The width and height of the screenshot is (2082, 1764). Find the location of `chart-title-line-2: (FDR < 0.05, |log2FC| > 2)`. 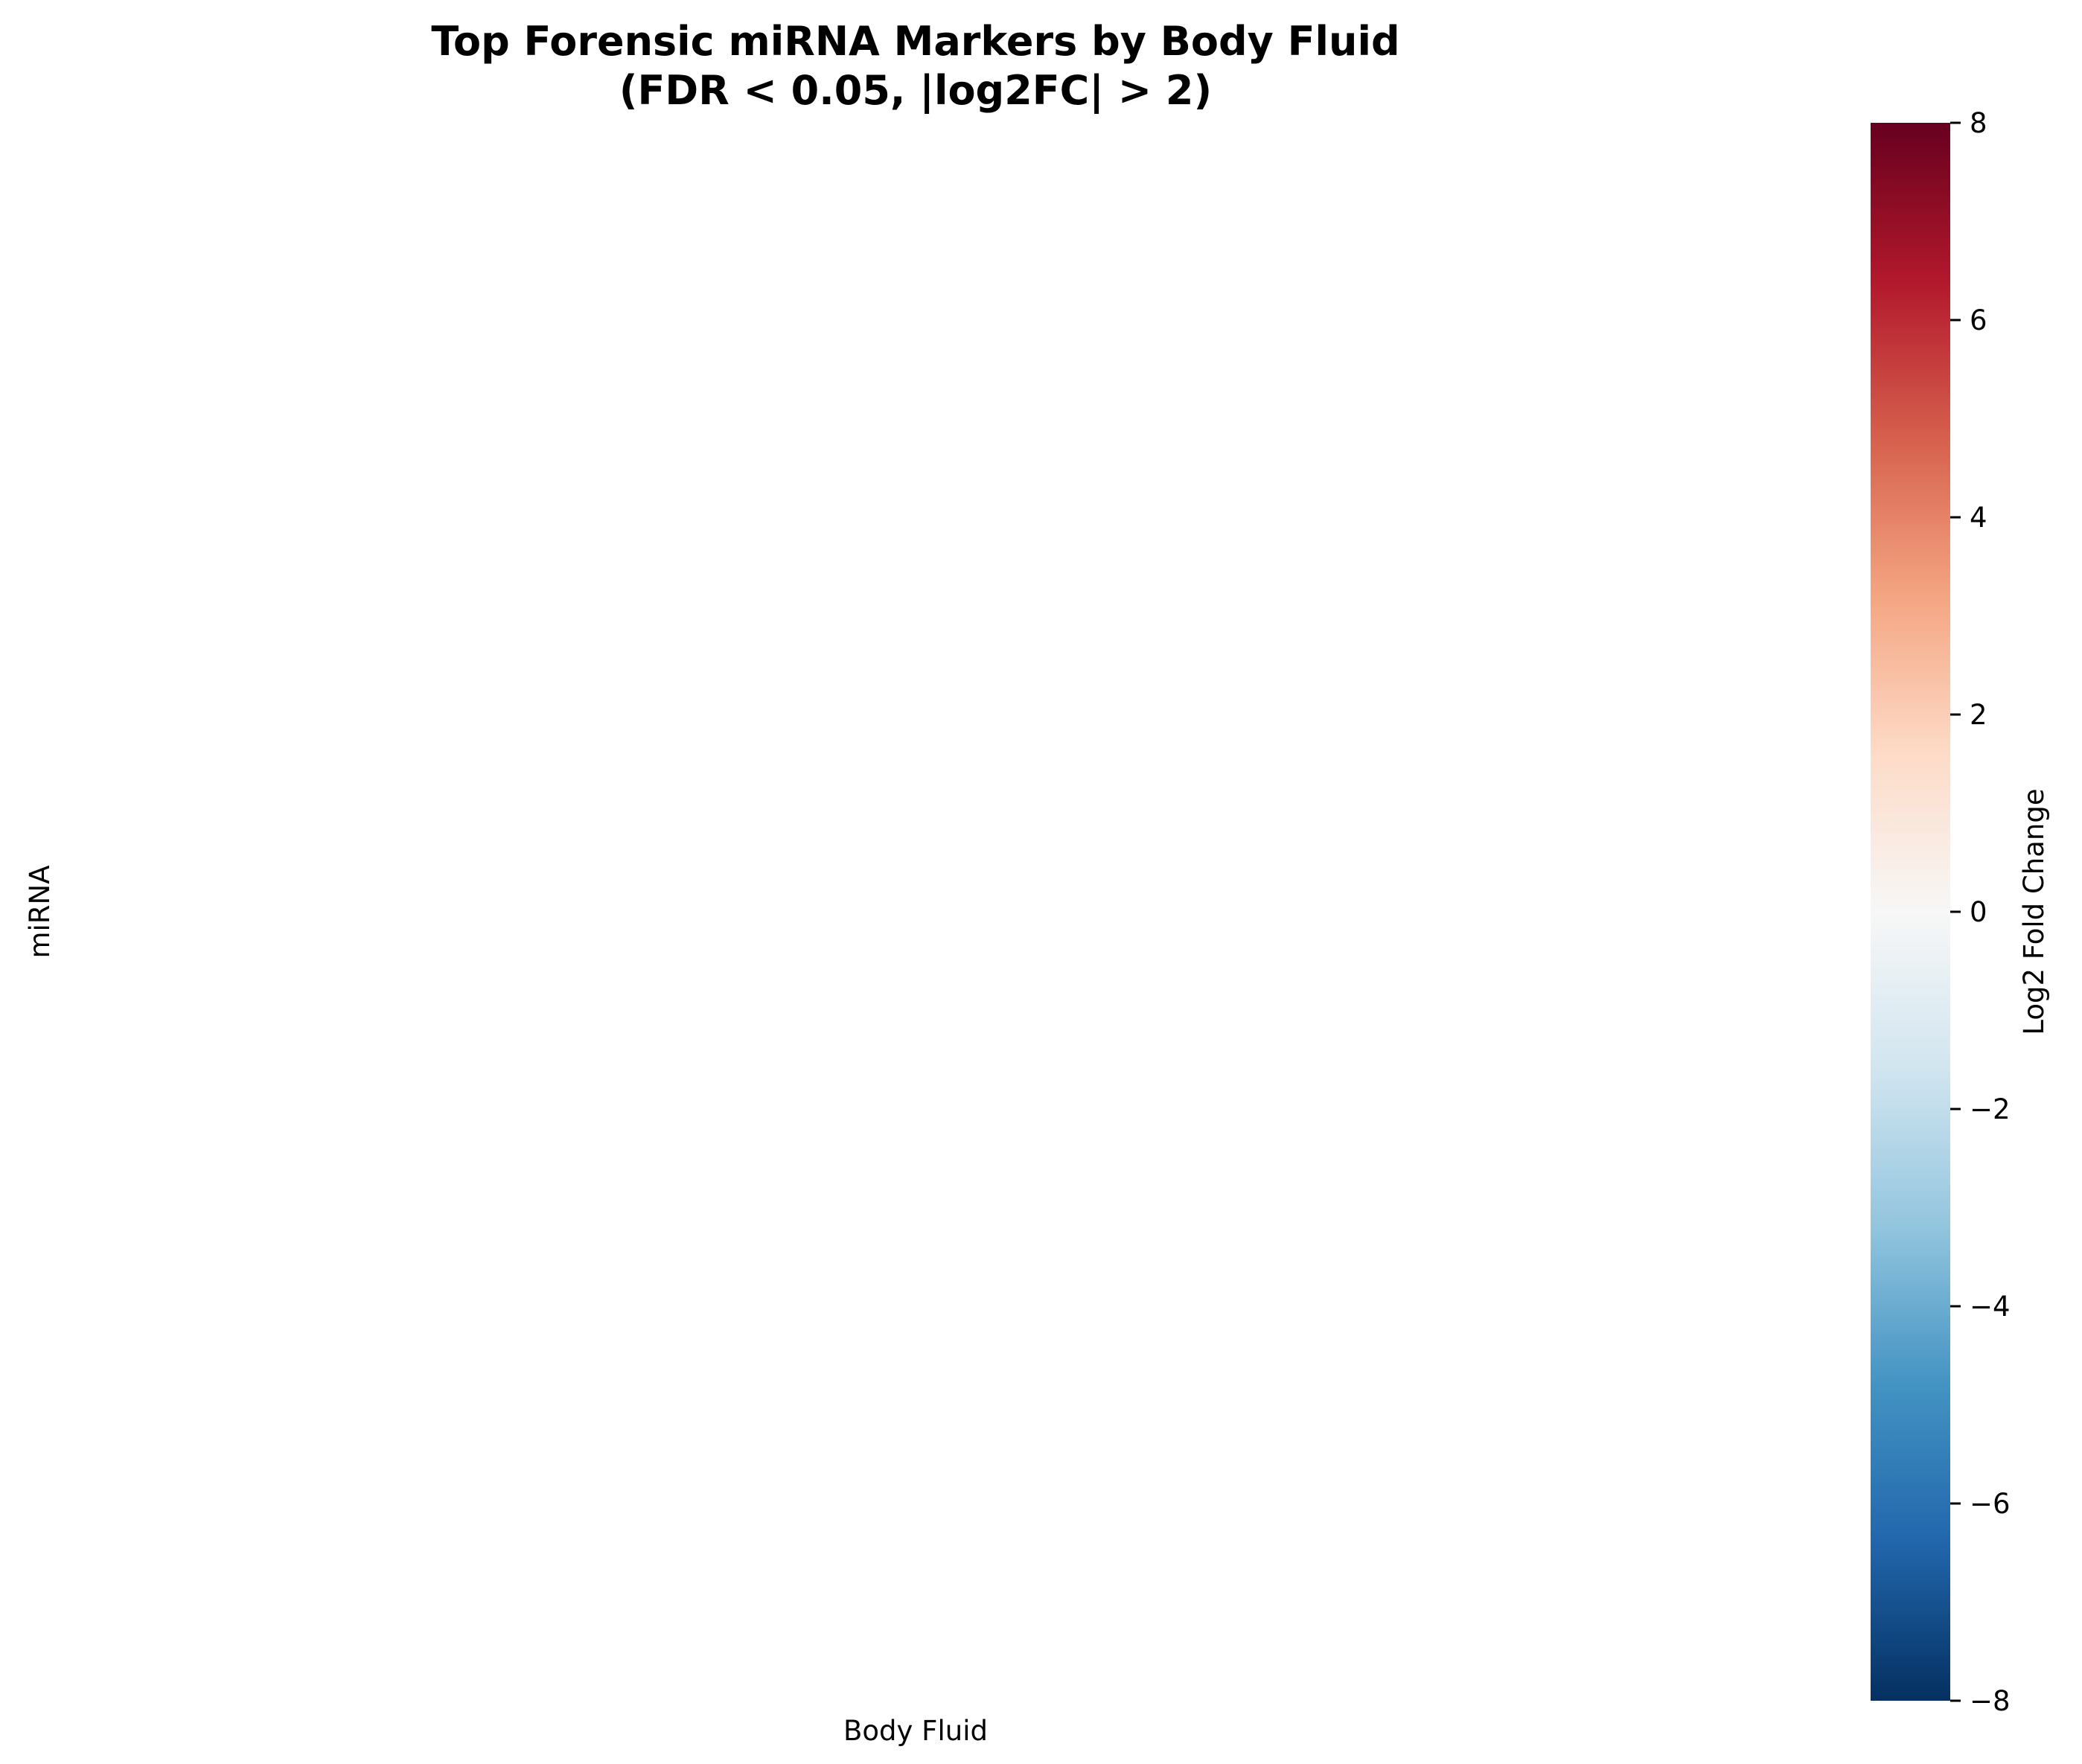

chart-title-line-2: (FDR < 0.05, |log2FC| > 2) is located at coordinates (915, 90).